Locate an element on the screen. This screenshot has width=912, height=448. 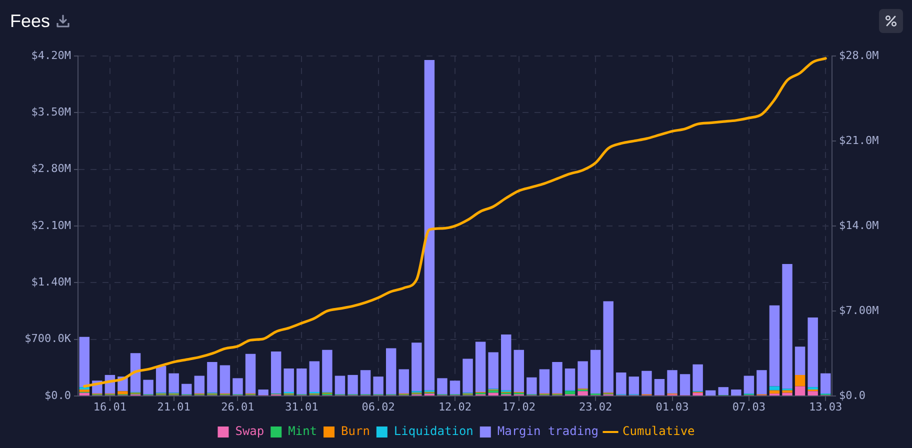
x-tick-label: 26.01 is located at coordinates (237, 407).